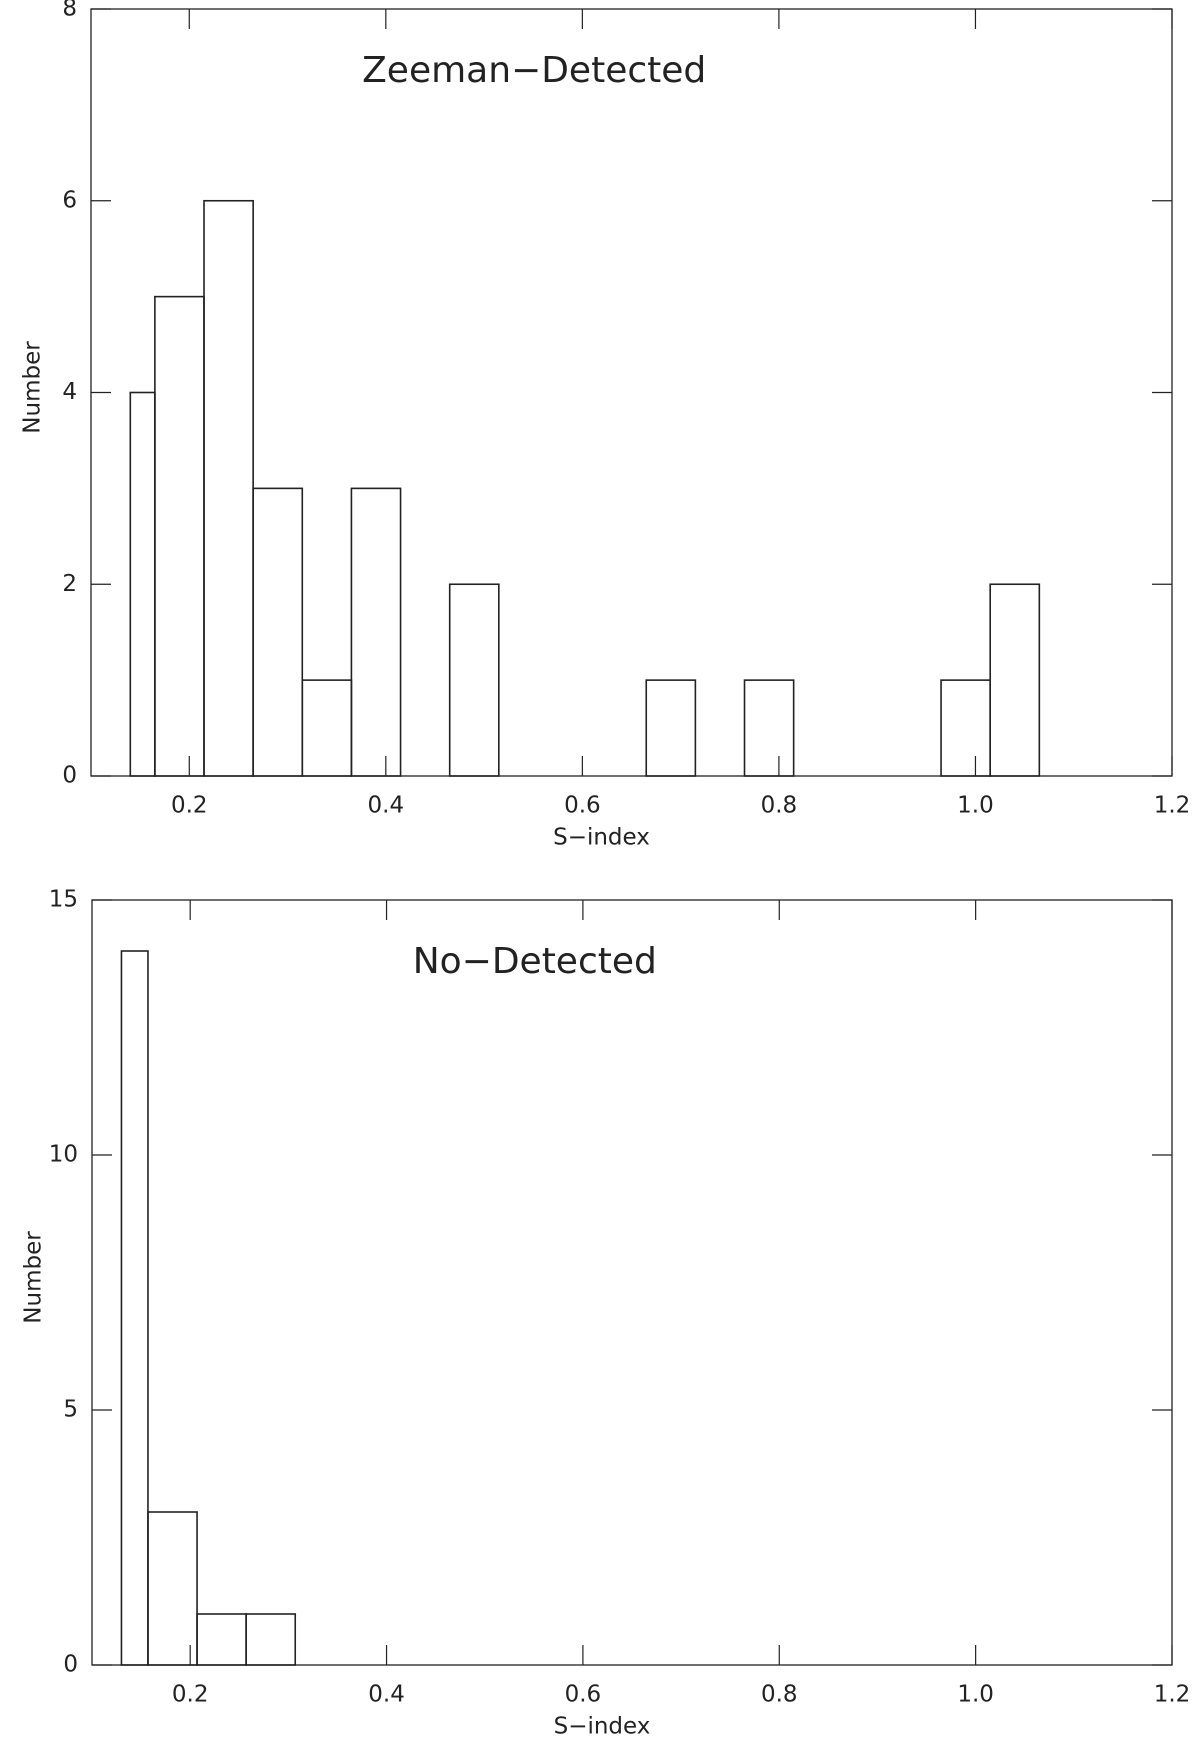 Image resolution: width=1200 pixels, height=1749 pixels. I want to click on y-tick-label: 15, so click(63, 900).